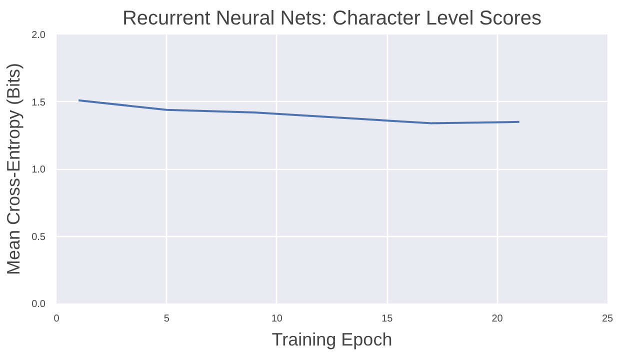 The height and width of the screenshot is (352, 621). Describe the element at coordinates (39, 102) in the screenshot. I see `y-tick-label: 1.5` at that location.